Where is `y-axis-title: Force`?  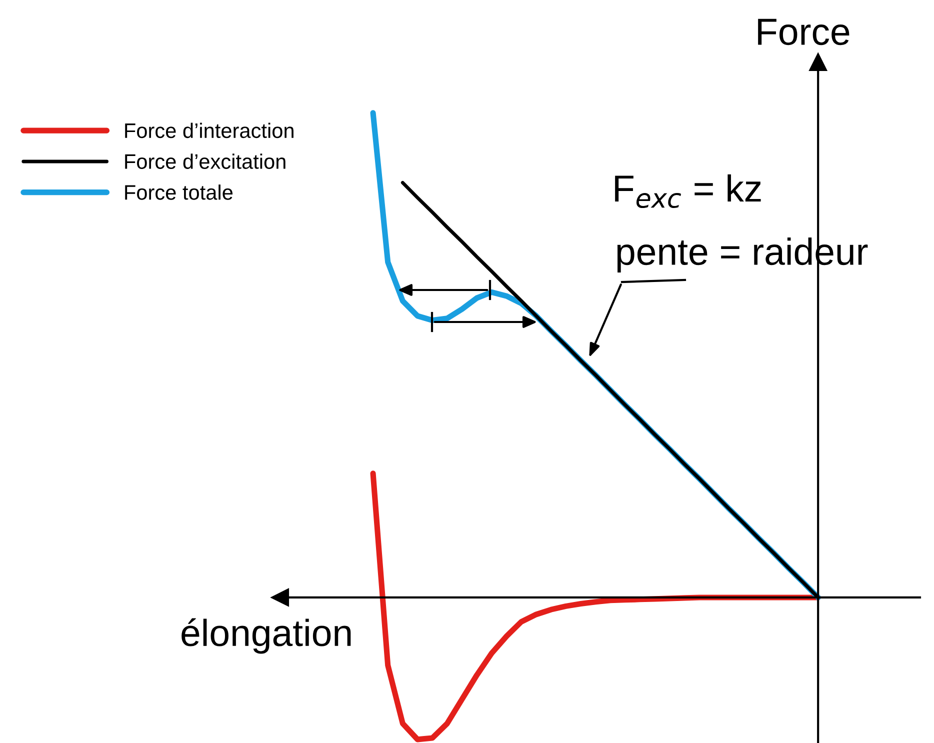 y-axis-title: Force is located at coordinates (804, 32).